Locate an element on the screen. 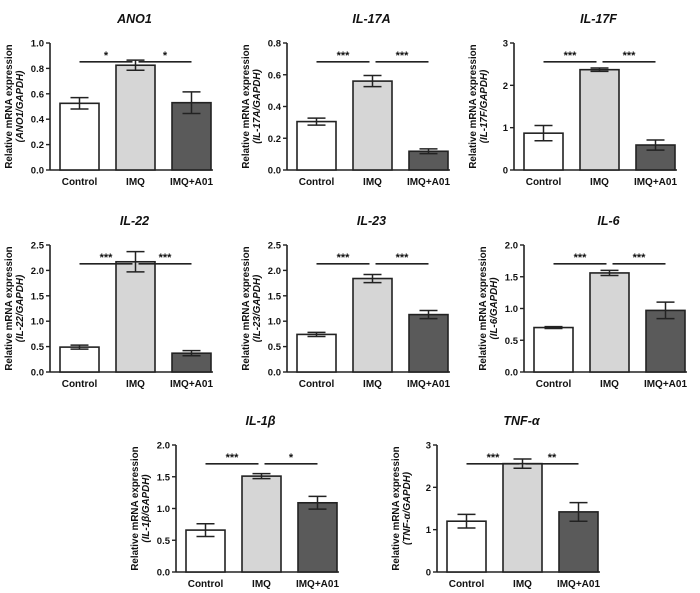  panel-title: TNF-α is located at coordinates (521, 421).